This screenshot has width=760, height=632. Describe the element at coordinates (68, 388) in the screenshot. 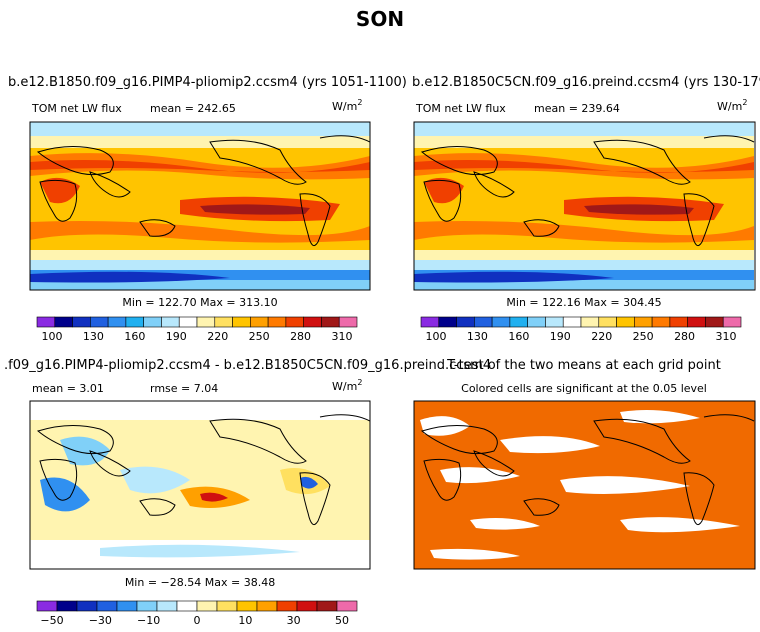

I see `panel-mean: mean = 3.01` at that location.